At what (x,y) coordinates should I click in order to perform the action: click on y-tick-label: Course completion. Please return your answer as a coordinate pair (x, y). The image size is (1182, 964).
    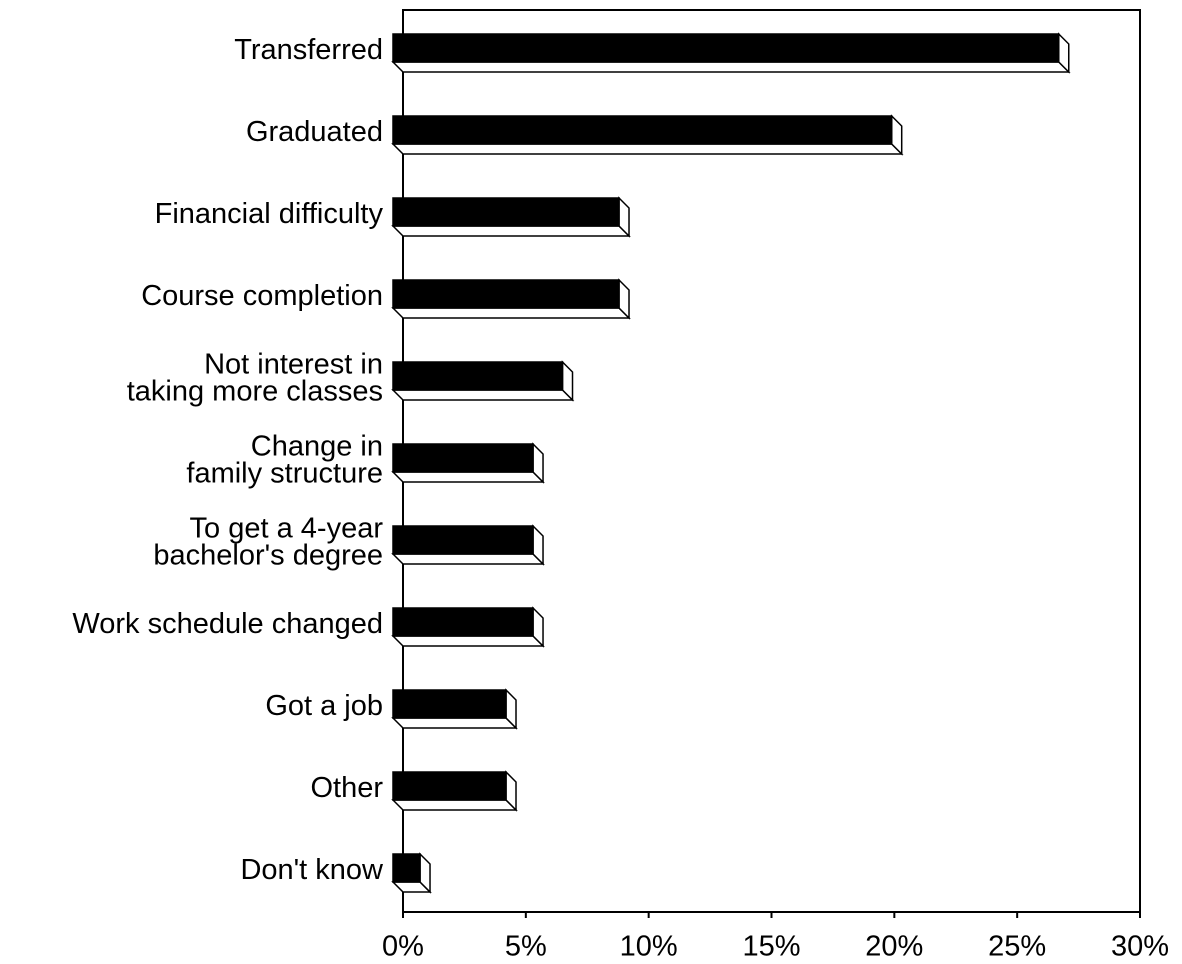
    Looking at the image, I should click on (262, 296).